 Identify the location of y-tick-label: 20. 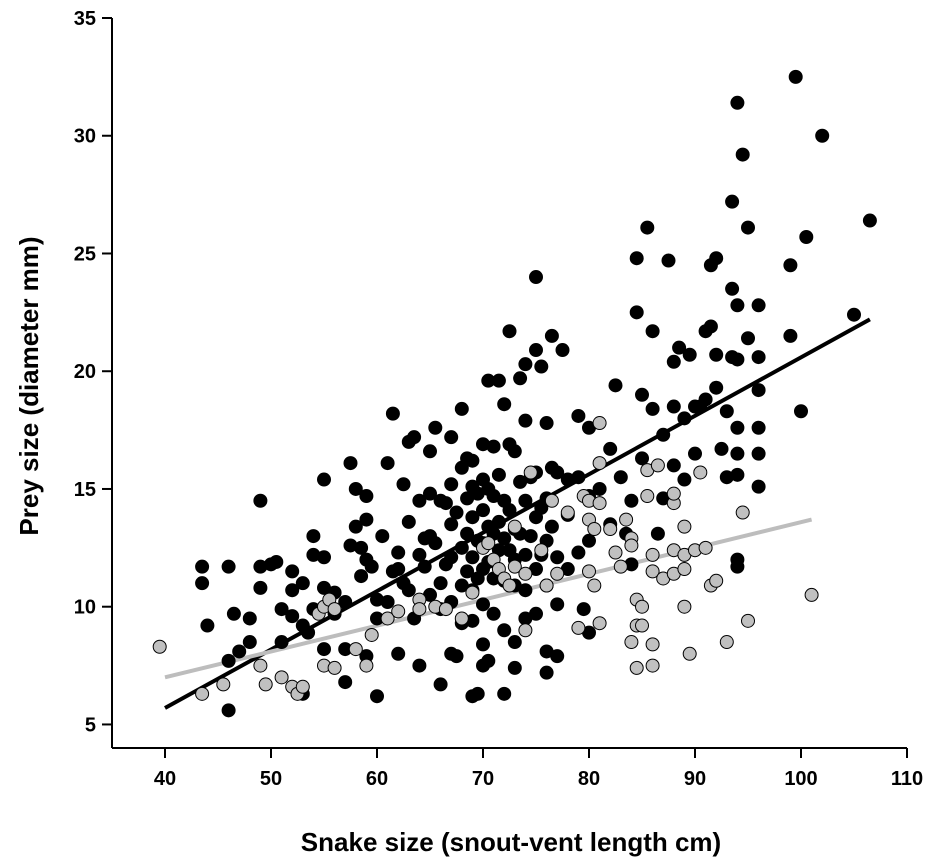
(85, 372).